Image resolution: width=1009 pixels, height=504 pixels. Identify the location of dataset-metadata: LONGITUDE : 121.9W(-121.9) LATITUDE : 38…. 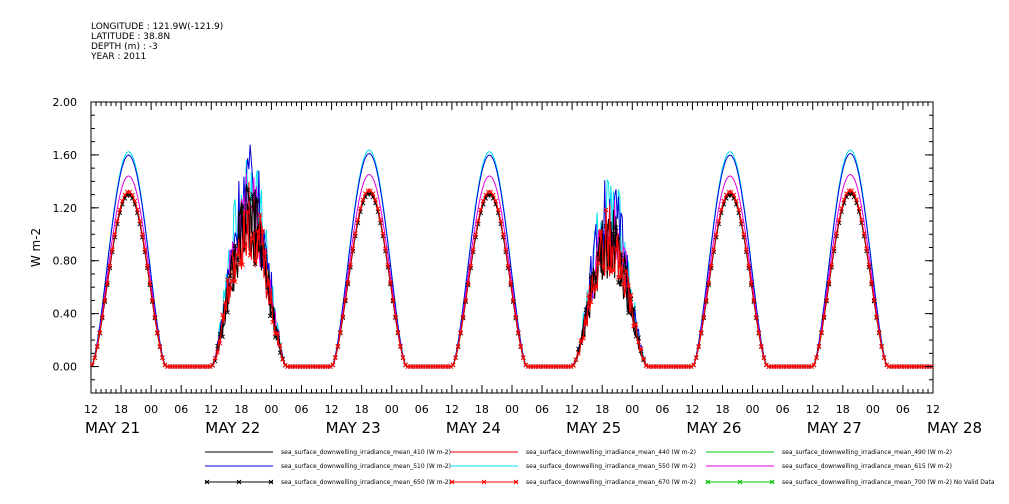
(157, 42).